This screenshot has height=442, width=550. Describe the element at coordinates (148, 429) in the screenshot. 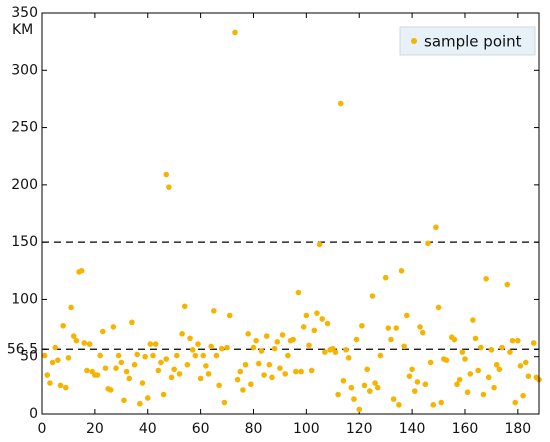

I see `x-tick-label: 40` at that location.